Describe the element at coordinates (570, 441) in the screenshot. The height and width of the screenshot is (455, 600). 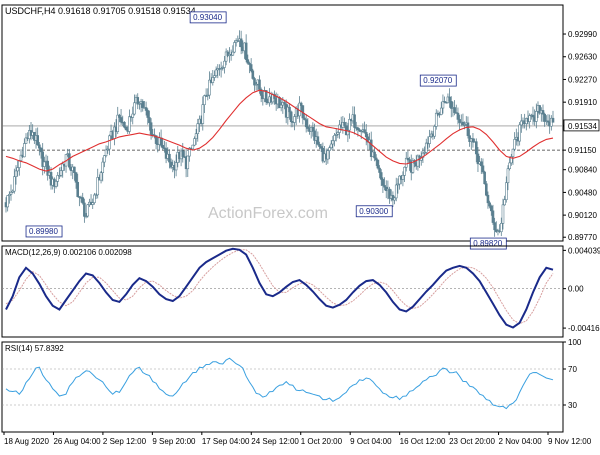
I see `time-tick-label: 9 Nov 12:00` at that location.